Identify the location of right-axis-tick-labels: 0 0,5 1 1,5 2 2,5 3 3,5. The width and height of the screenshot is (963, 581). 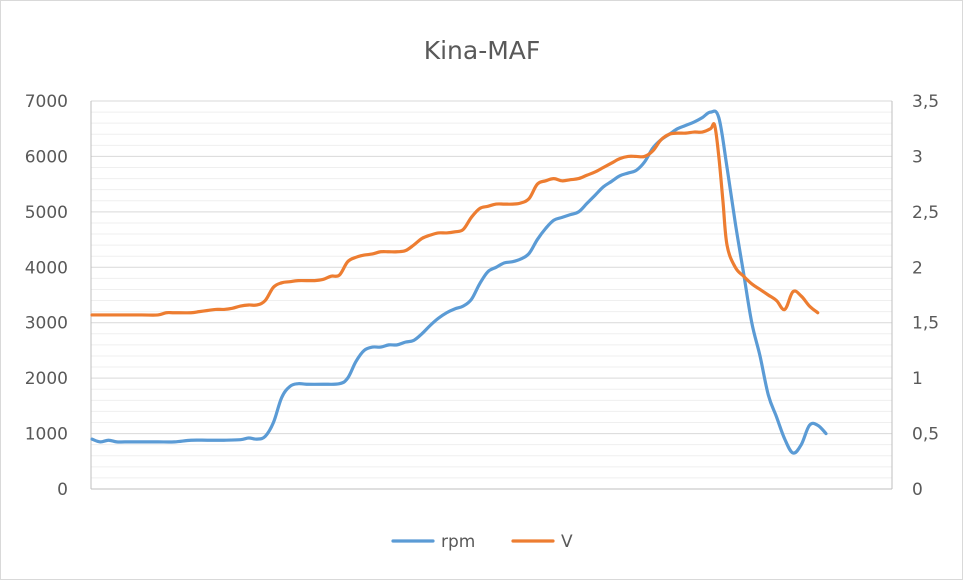
(925, 296).